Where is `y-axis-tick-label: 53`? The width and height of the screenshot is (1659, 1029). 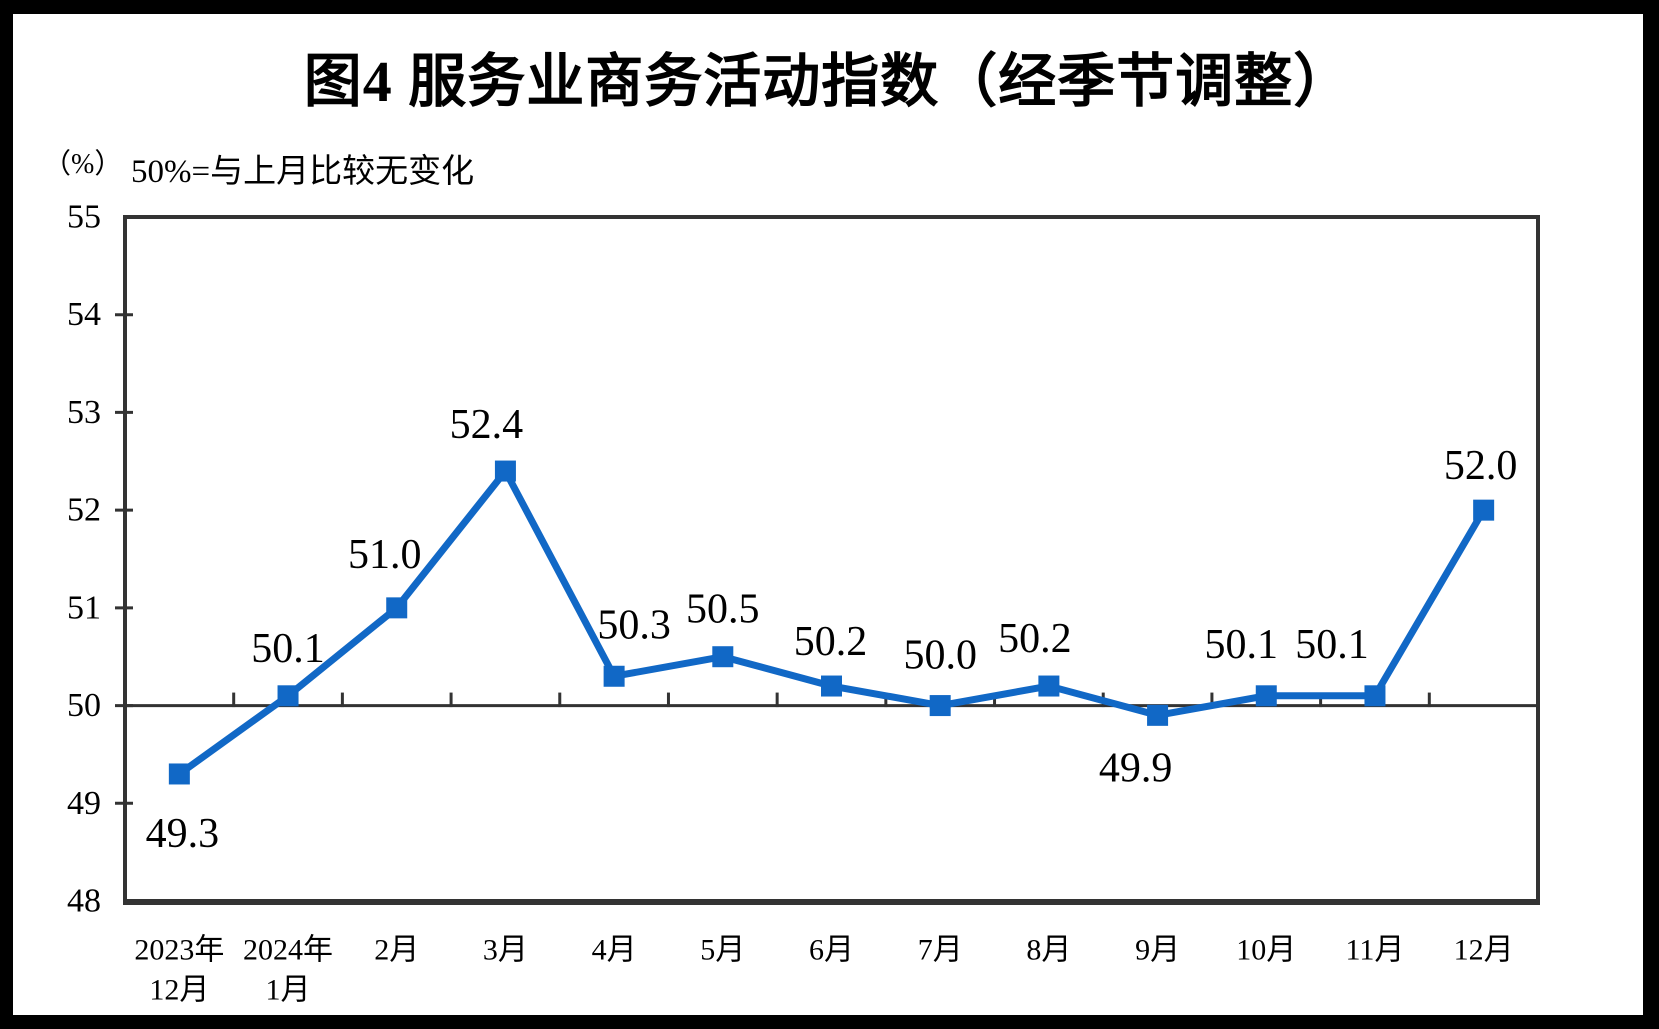
y-axis-tick-label: 53 is located at coordinates (84, 412).